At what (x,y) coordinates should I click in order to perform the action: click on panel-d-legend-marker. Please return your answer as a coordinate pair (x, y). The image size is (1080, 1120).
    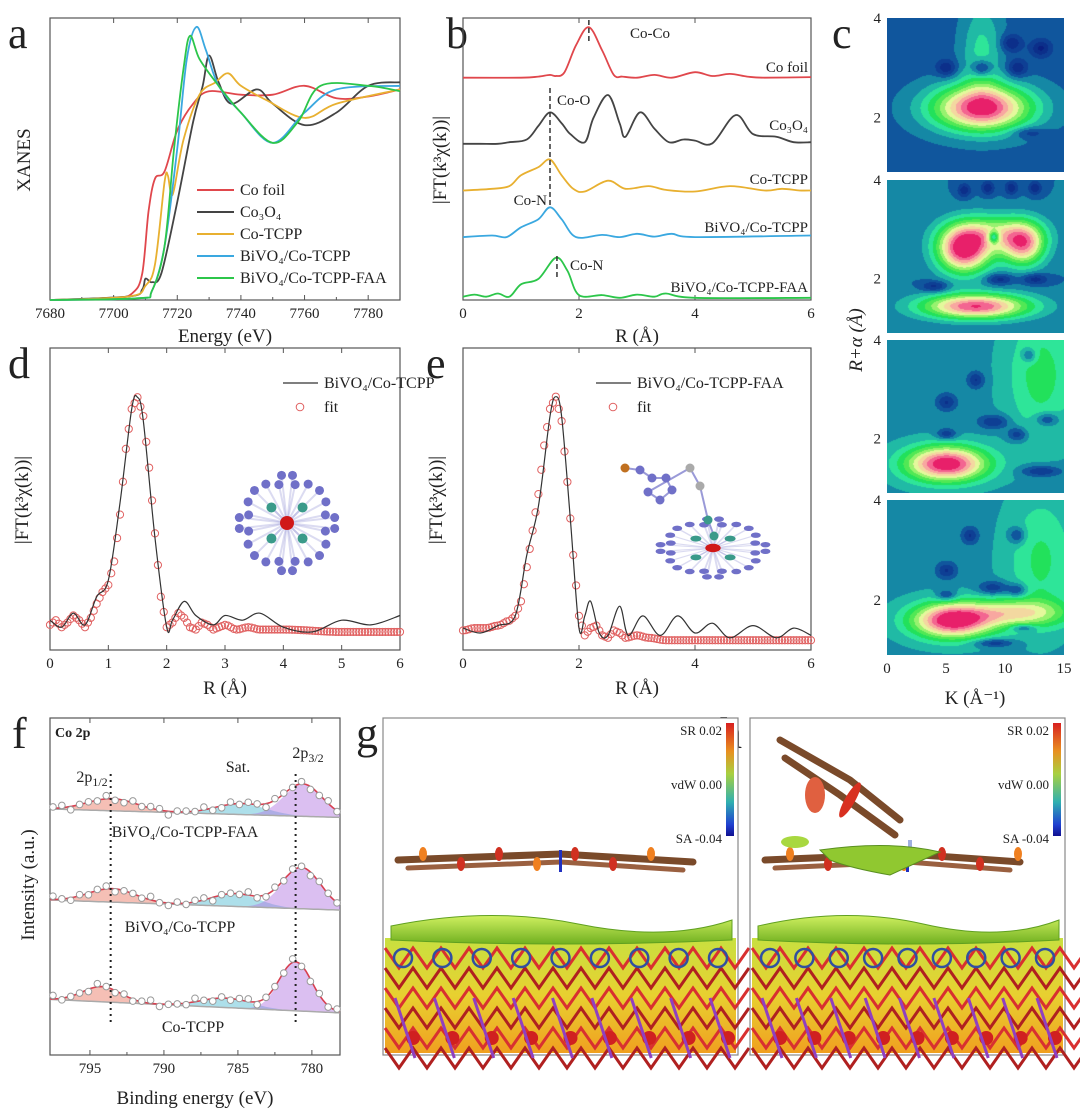
    Looking at the image, I should click on (300, 407).